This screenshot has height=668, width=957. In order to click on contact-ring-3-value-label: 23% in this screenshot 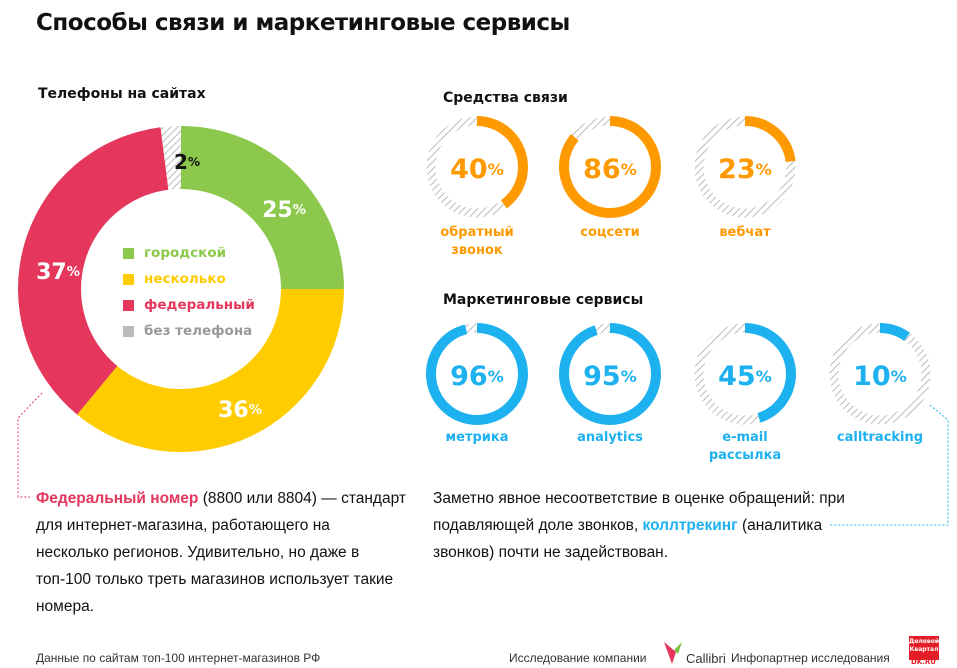, I will do `click(745, 169)`.